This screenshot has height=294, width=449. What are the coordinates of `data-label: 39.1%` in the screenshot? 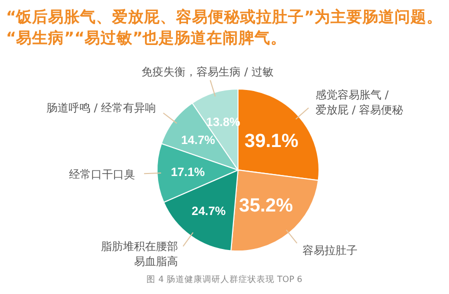 It's located at (271, 141).